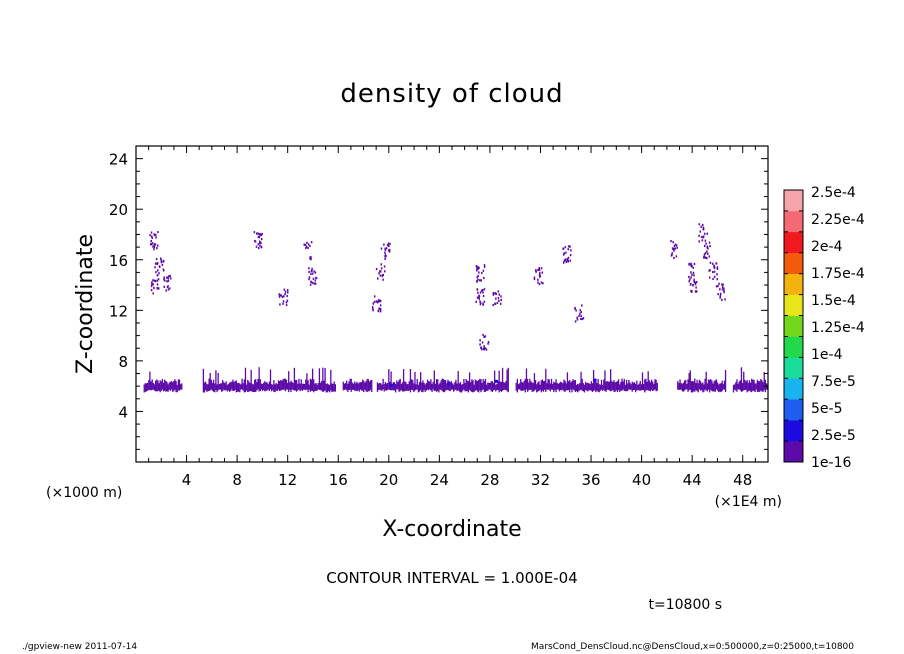  I want to click on y-tick-label: 16, so click(118, 261).